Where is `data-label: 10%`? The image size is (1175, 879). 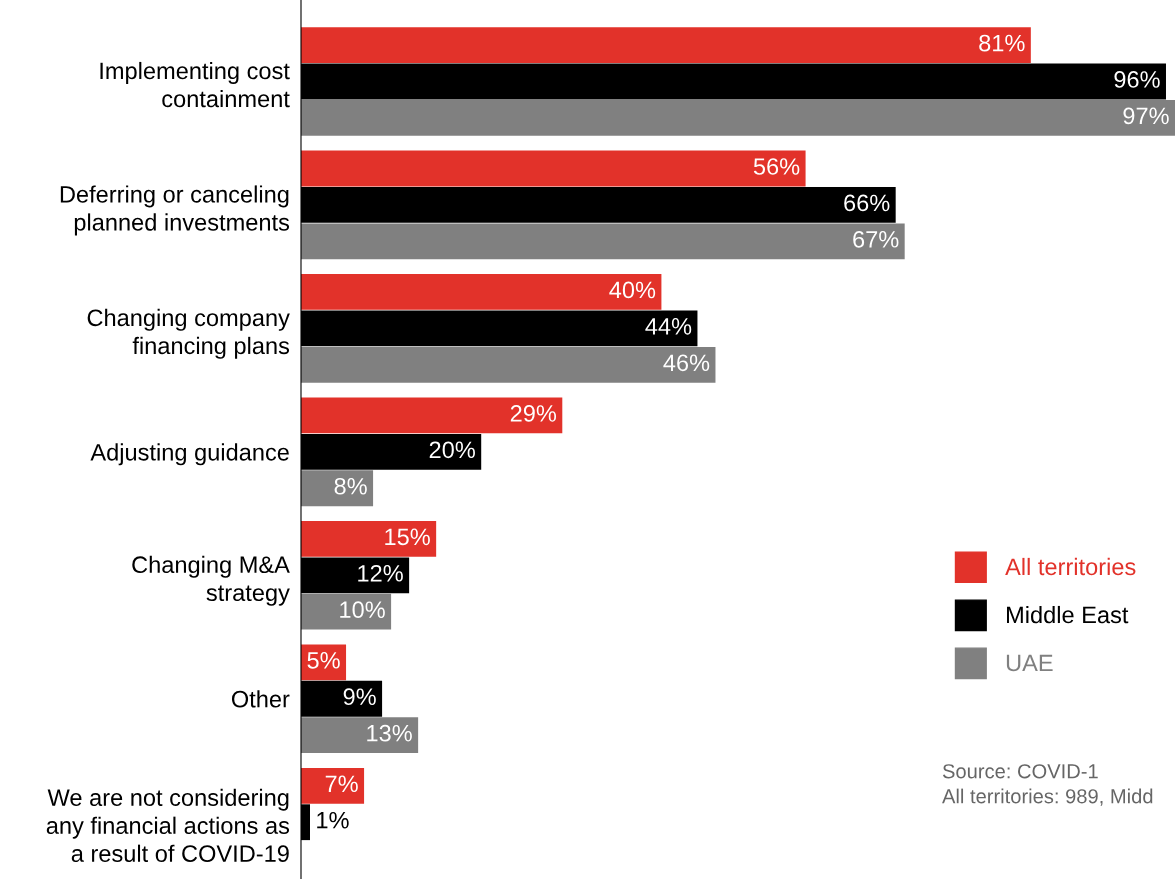
data-label: 10% is located at coordinates (362, 610).